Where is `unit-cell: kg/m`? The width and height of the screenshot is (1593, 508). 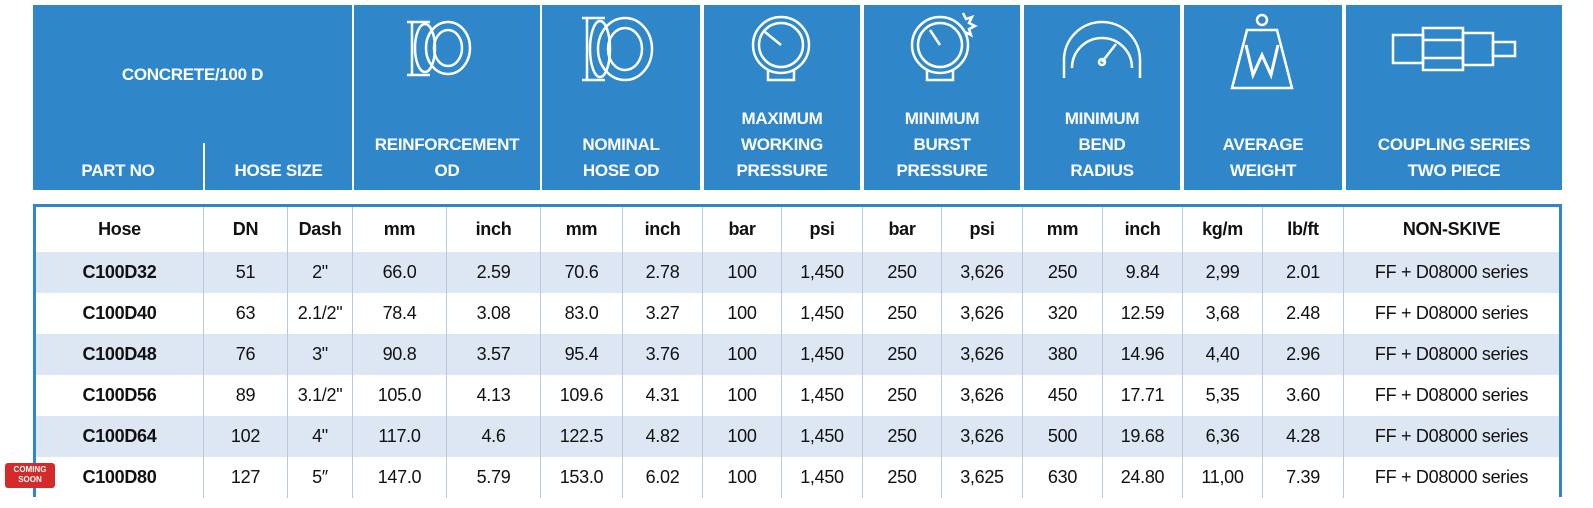 unit-cell: kg/m is located at coordinates (1222, 229).